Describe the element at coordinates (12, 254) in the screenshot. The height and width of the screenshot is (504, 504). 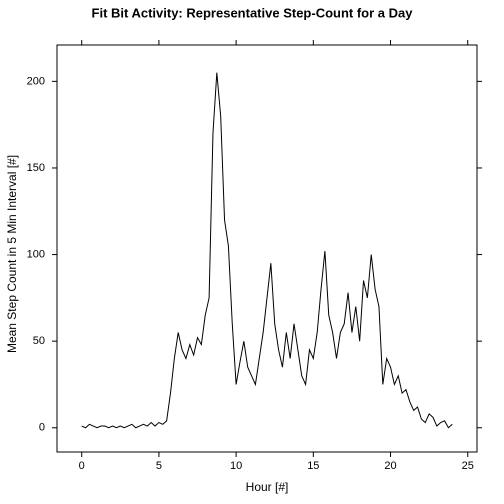
I see `y-axis-title: Mean Step Count in 5 Min Interval [#]` at that location.